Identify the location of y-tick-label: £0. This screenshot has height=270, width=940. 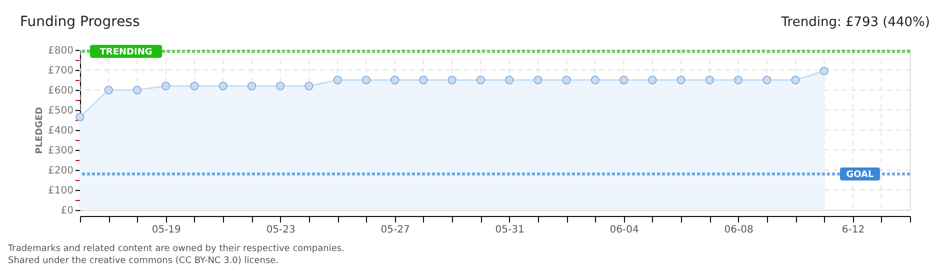
(67, 211).